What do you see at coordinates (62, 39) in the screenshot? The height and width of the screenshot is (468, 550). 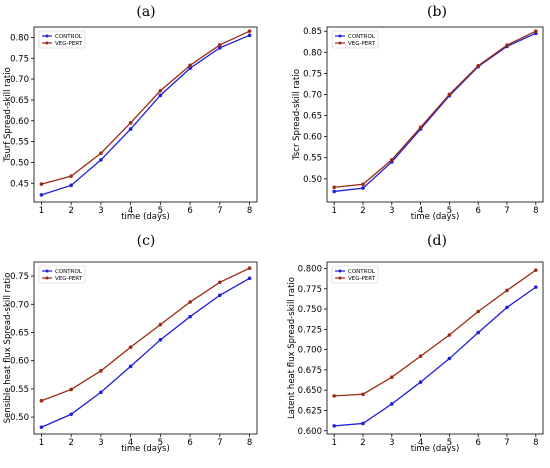 I see `legend-box` at bounding box center [62, 39].